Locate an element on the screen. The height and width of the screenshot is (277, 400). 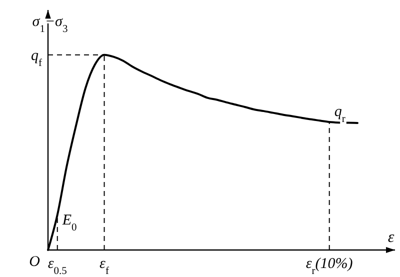
x-tick-label: ε$_{r}$(10%) is located at coordinates (329, 266).